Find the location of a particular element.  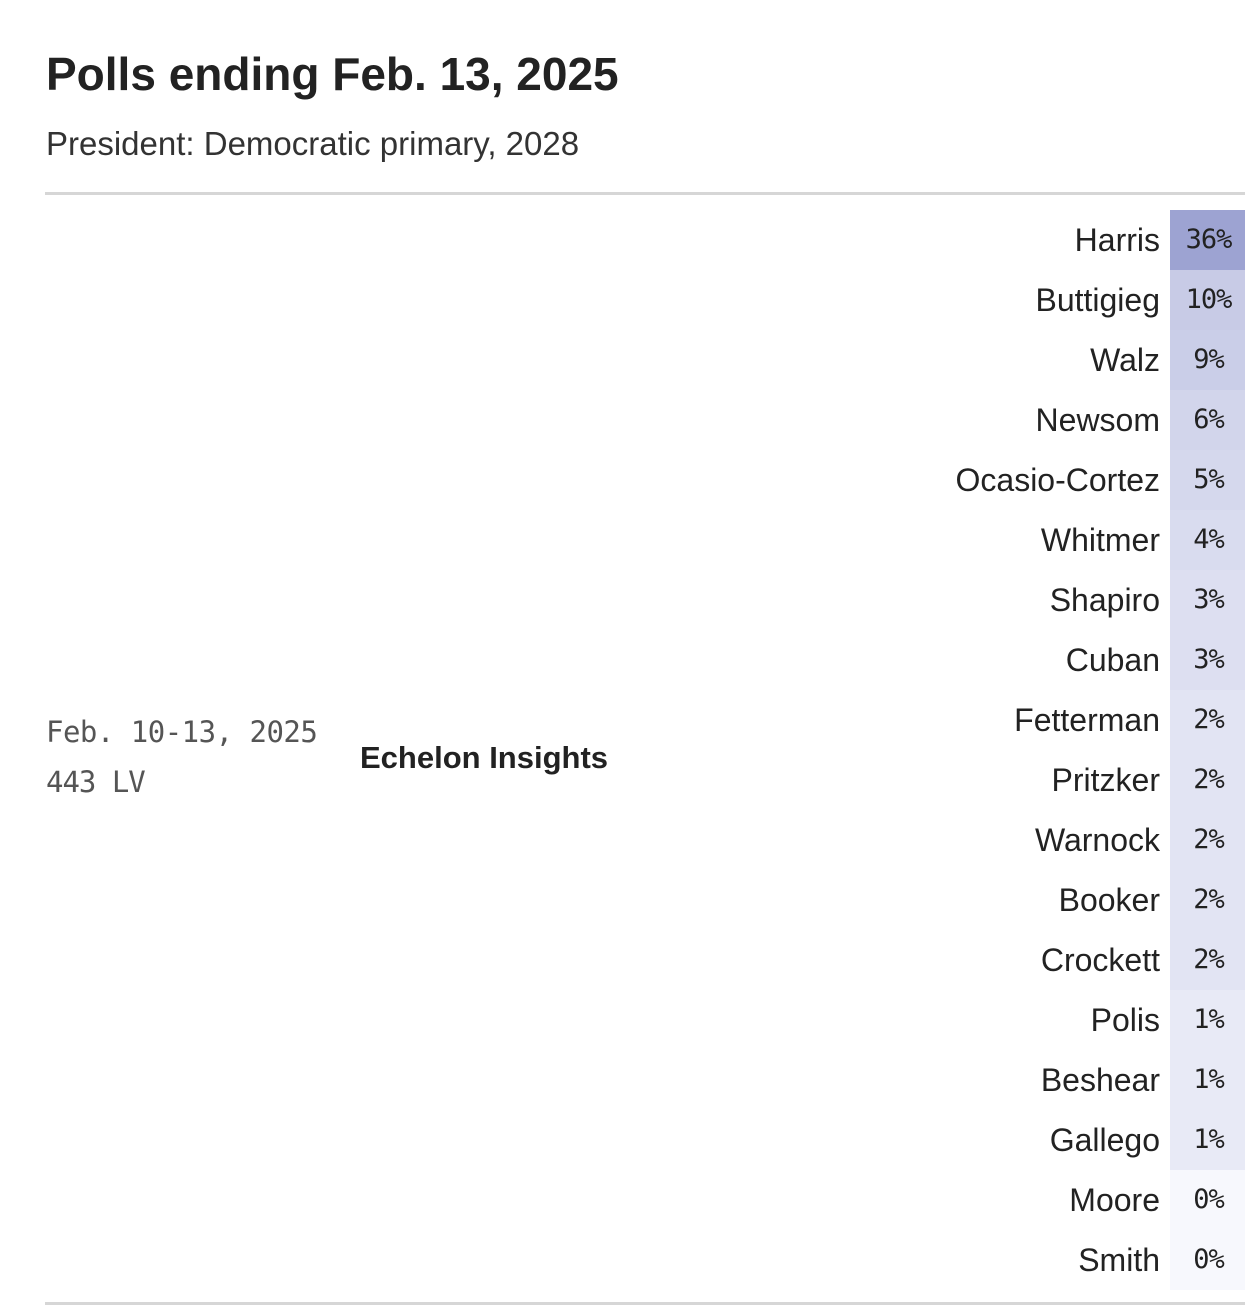

result-row: Ocasio-Cortez 5% is located at coordinates (972, 480).